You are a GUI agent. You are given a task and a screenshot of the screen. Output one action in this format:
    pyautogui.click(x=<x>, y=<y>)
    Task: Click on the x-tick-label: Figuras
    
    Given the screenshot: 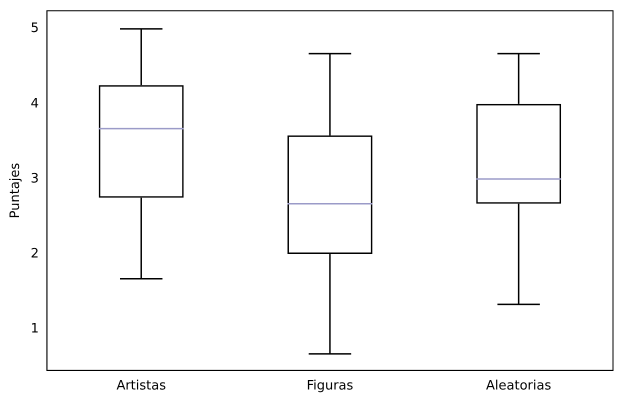 What is the action you would take?
    pyautogui.click(x=330, y=386)
    